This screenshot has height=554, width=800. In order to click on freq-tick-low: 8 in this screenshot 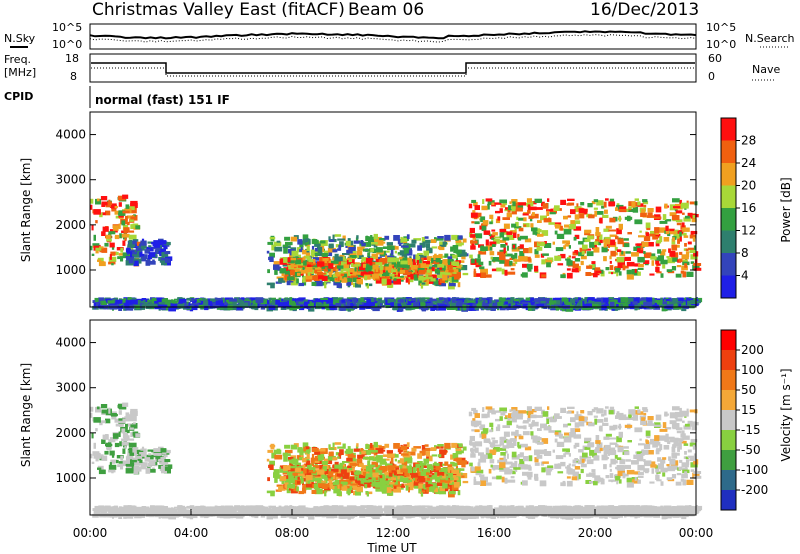, I will do `click(73, 76)`.